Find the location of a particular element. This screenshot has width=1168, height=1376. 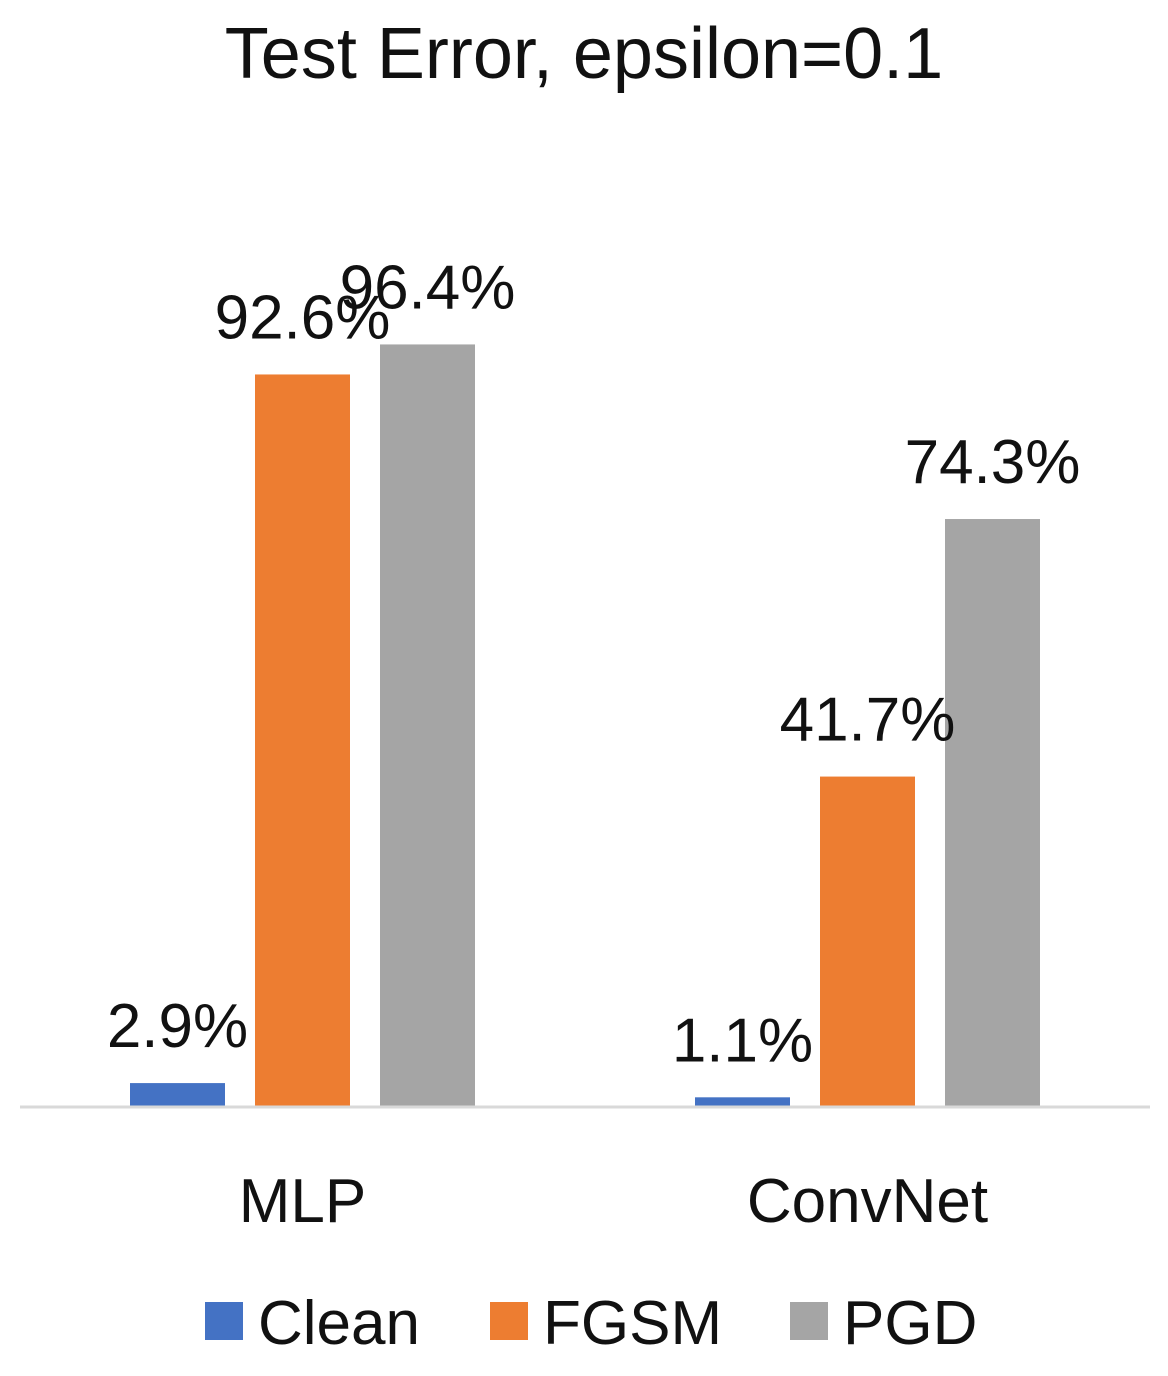

data-label-mlp-clean: 2.9% is located at coordinates (177, 1026).